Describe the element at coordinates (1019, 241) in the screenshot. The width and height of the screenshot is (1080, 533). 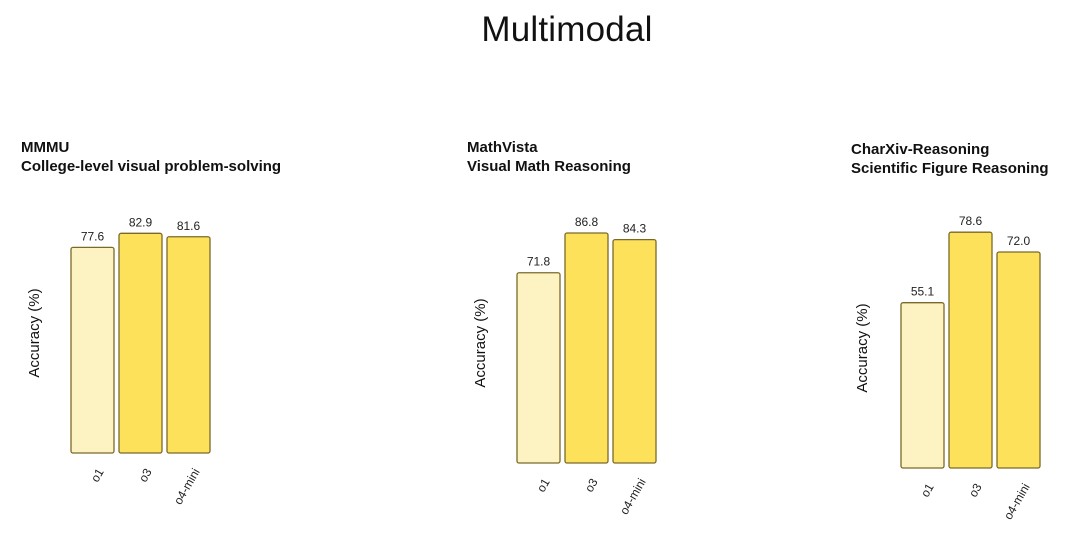
I see `data-label: 72.0` at that location.